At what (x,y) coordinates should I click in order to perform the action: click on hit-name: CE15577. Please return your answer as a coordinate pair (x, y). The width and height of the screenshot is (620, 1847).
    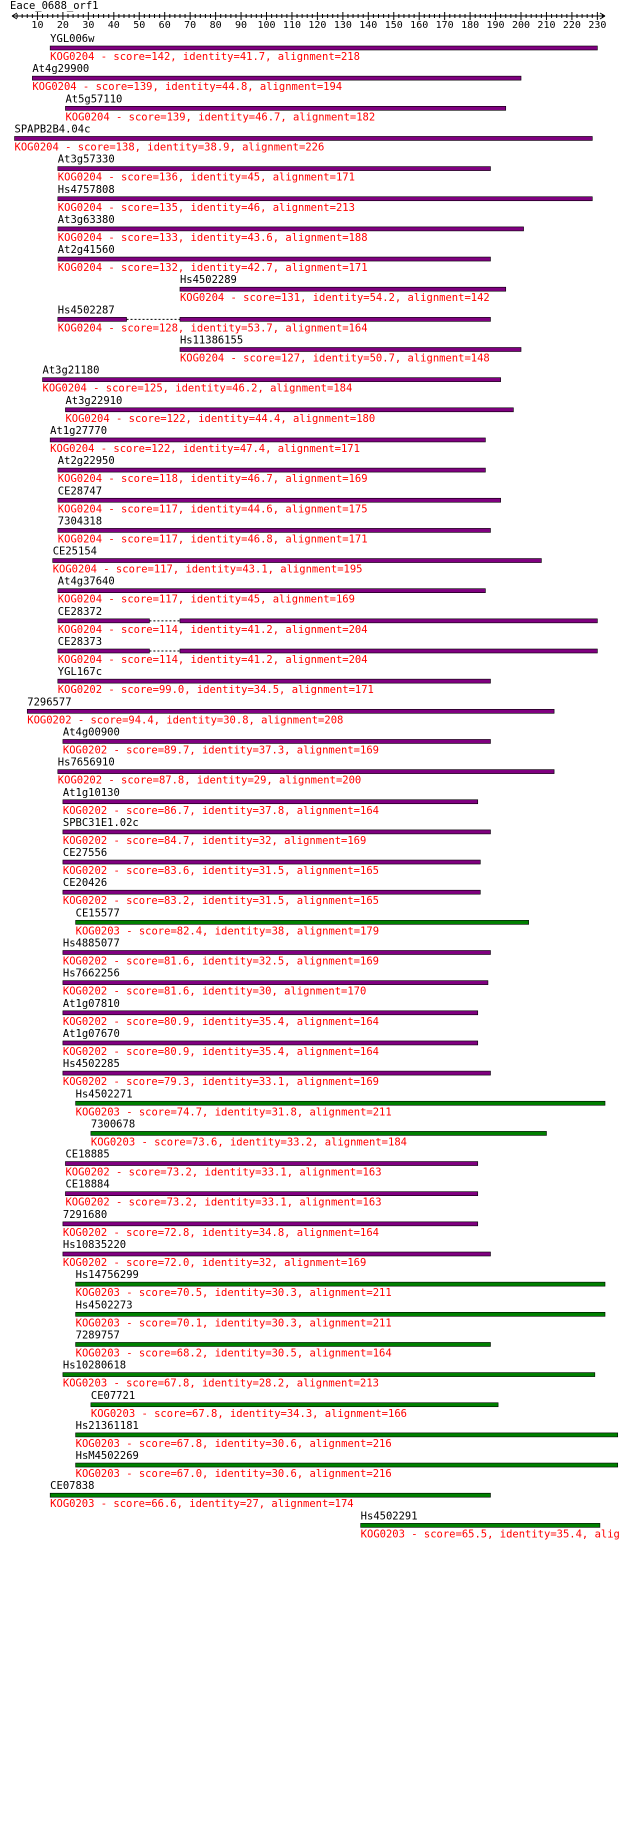
    Looking at the image, I should click on (98, 913).